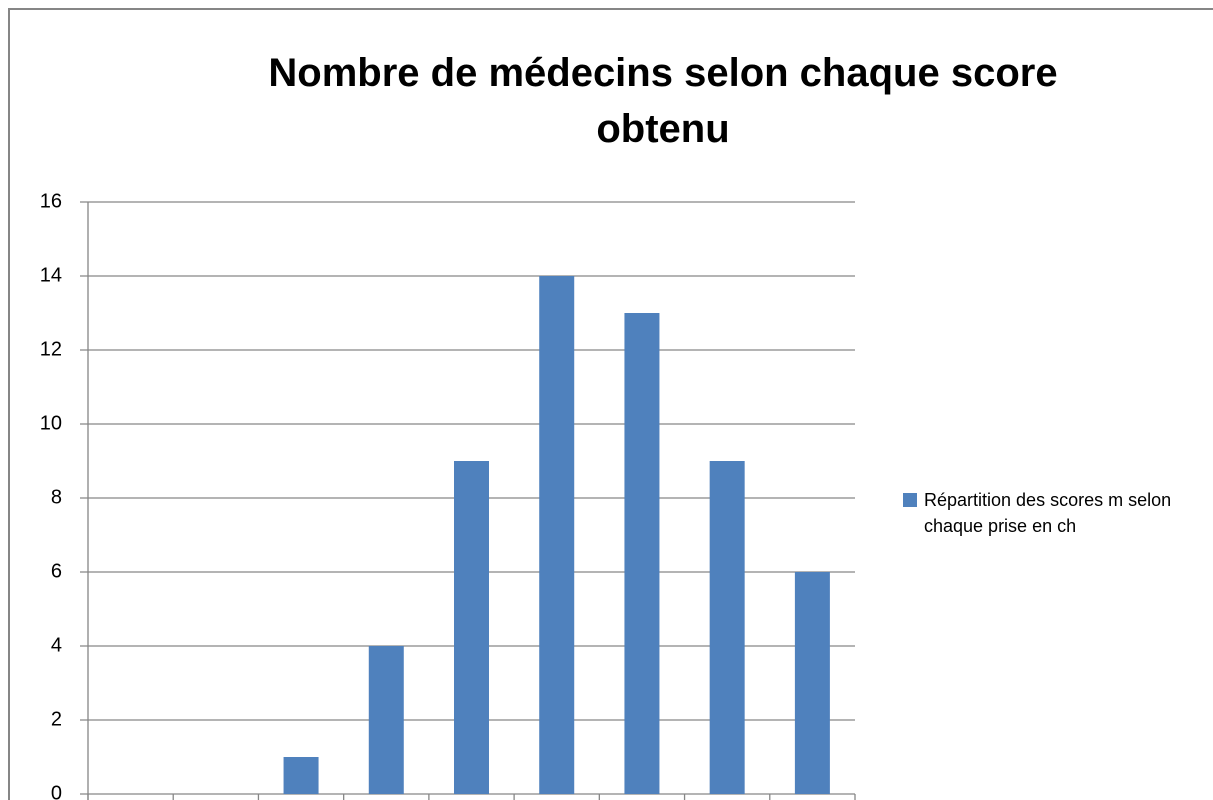  What do you see at coordinates (56, 571) in the screenshot?
I see `y-tick-label: 6` at bounding box center [56, 571].